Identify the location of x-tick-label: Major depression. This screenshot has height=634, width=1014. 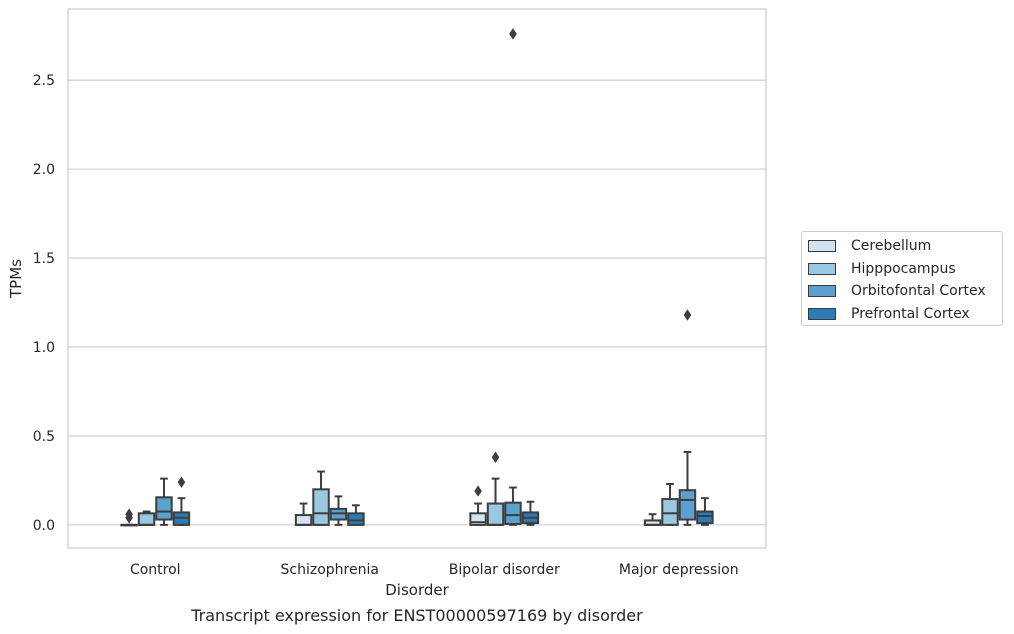
(679, 570).